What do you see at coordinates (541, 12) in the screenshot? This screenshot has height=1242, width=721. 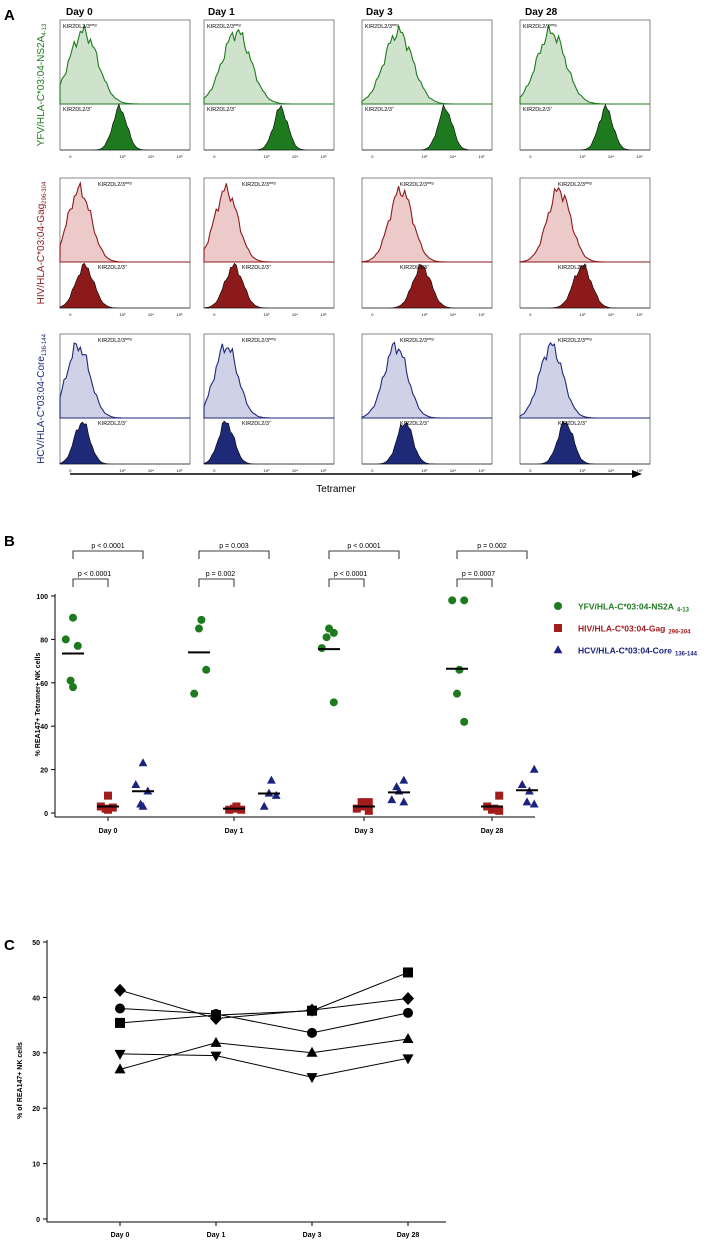 I see `panel-a-day-header: Day 28` at bounding box center [541, 12].